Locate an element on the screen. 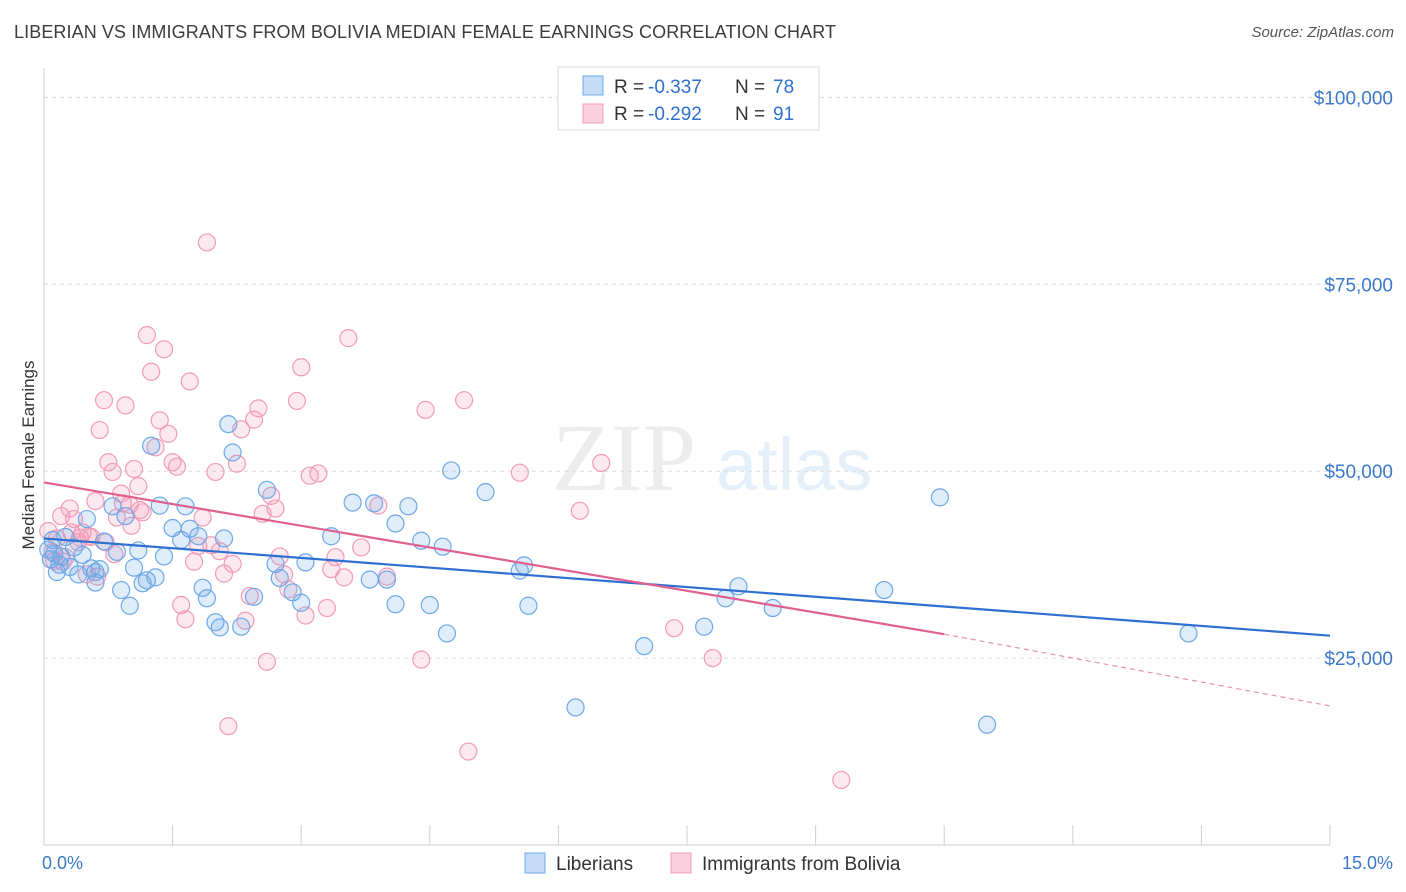 The width and height of the screenshot is (1406, 892). legend-r-value-1: -0.337 is located at coordinates (675, 87).